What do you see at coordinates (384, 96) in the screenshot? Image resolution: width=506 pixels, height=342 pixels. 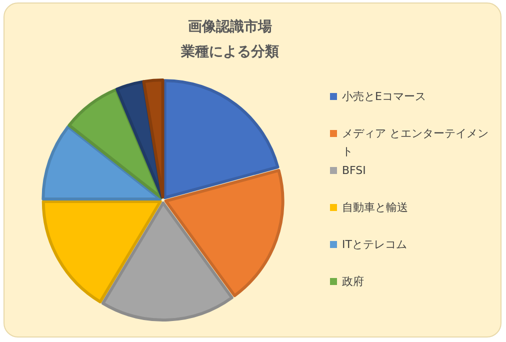 I see `legend-label: 小売とEコマース` at bounding box center [384, 96].